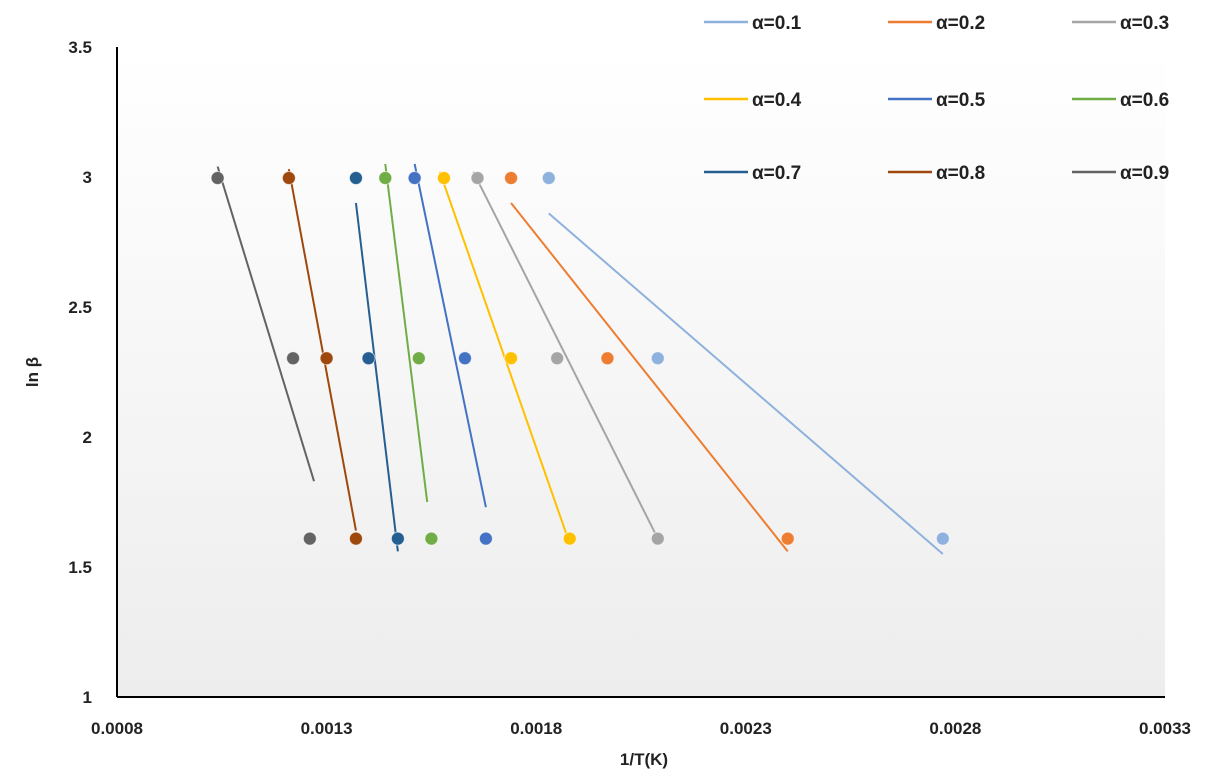 This screenshot has width=1209, height=773. I want to click on legend-item: α=0.3, so click(1120, 23).